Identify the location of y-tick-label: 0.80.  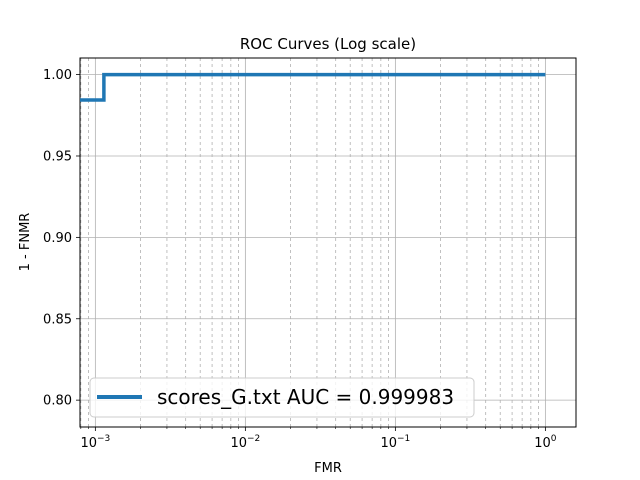
(57, 401).